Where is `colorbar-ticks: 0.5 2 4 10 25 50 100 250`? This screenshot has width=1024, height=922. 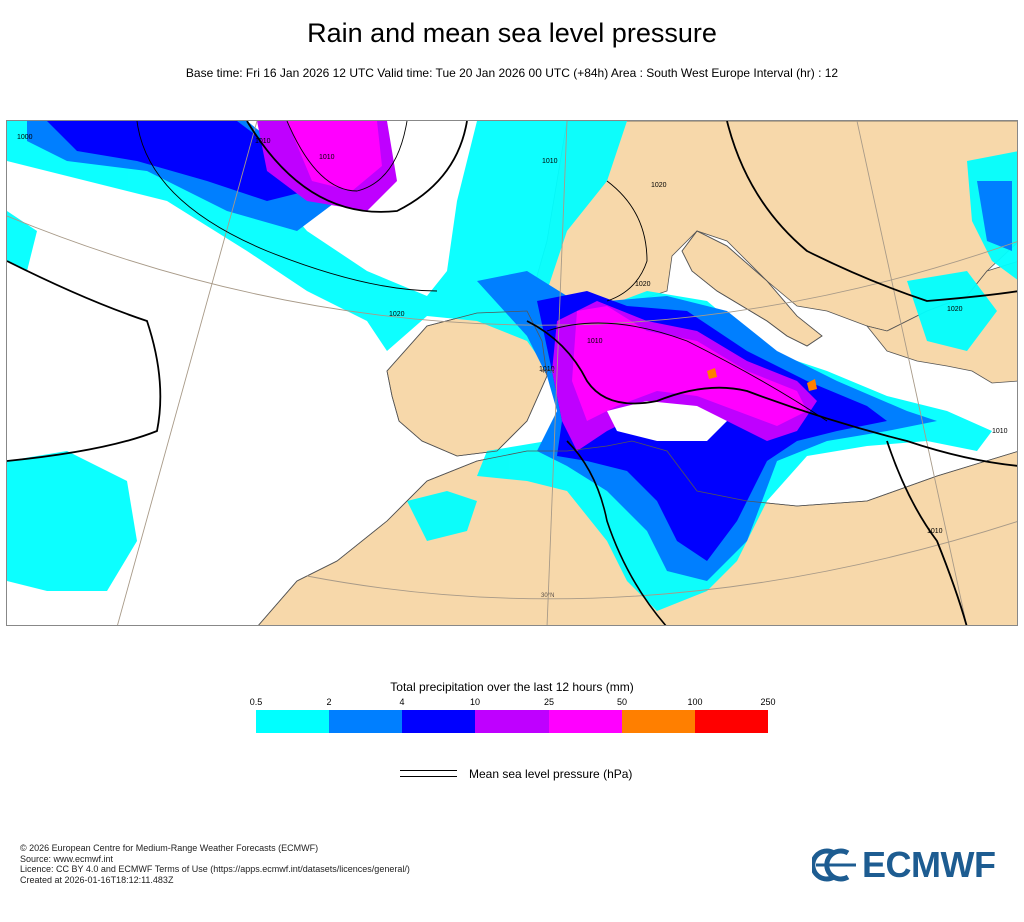
colorbar-ticks: 0.5 2 4 10 25 50 100 250 is located at coordinates (513, 703).